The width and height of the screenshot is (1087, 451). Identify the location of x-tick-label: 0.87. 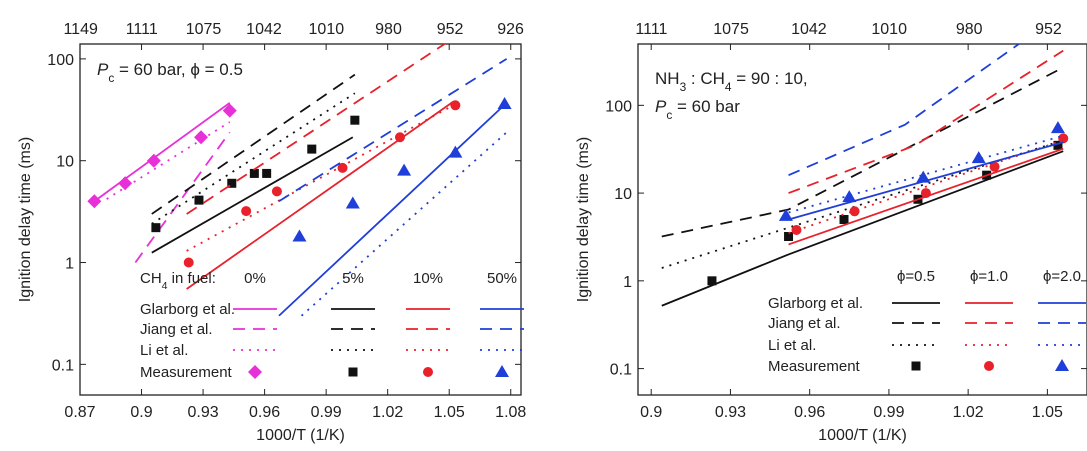
(79, 412).